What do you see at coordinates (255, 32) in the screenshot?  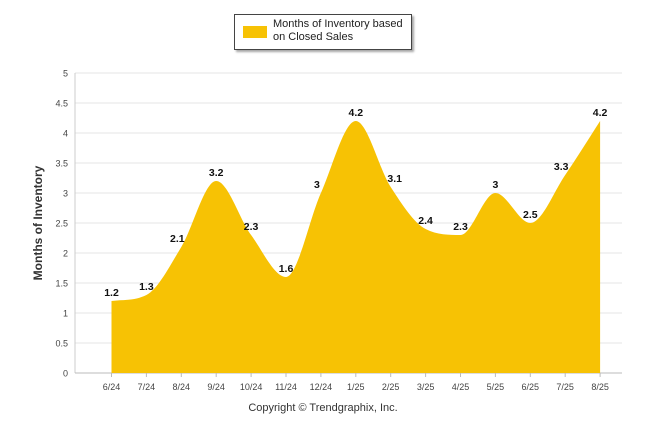 I see `legend-swatch` at bounding box center [255, 32].